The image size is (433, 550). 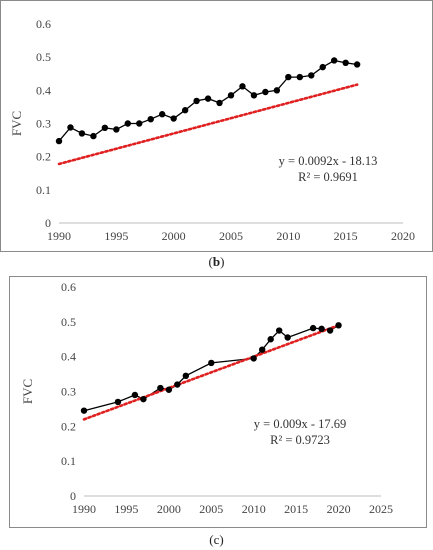 I want to click on caption-b: (b), so click(x=216, y=261).